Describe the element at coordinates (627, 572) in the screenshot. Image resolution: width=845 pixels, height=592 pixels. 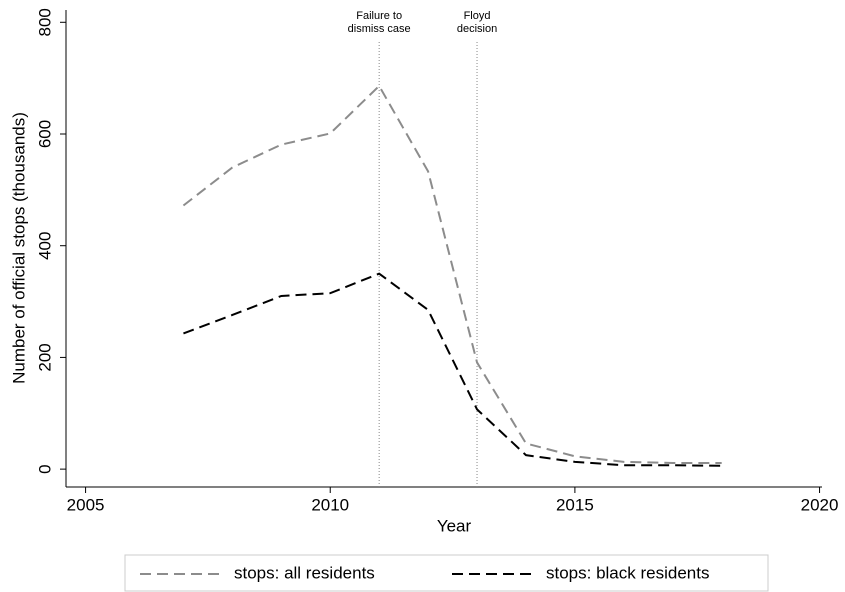
I see `legend-label: stops: black residents` at that location.